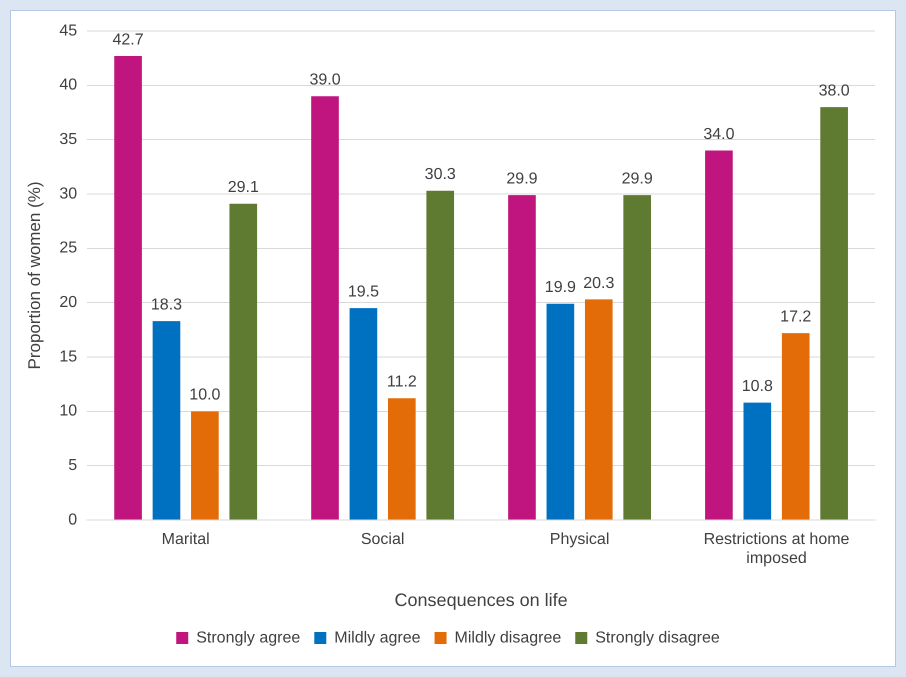 Image resolution: width=906 pixels, height=677 pixels. I want to click on y-tick-label: 0, so click(73, 519).